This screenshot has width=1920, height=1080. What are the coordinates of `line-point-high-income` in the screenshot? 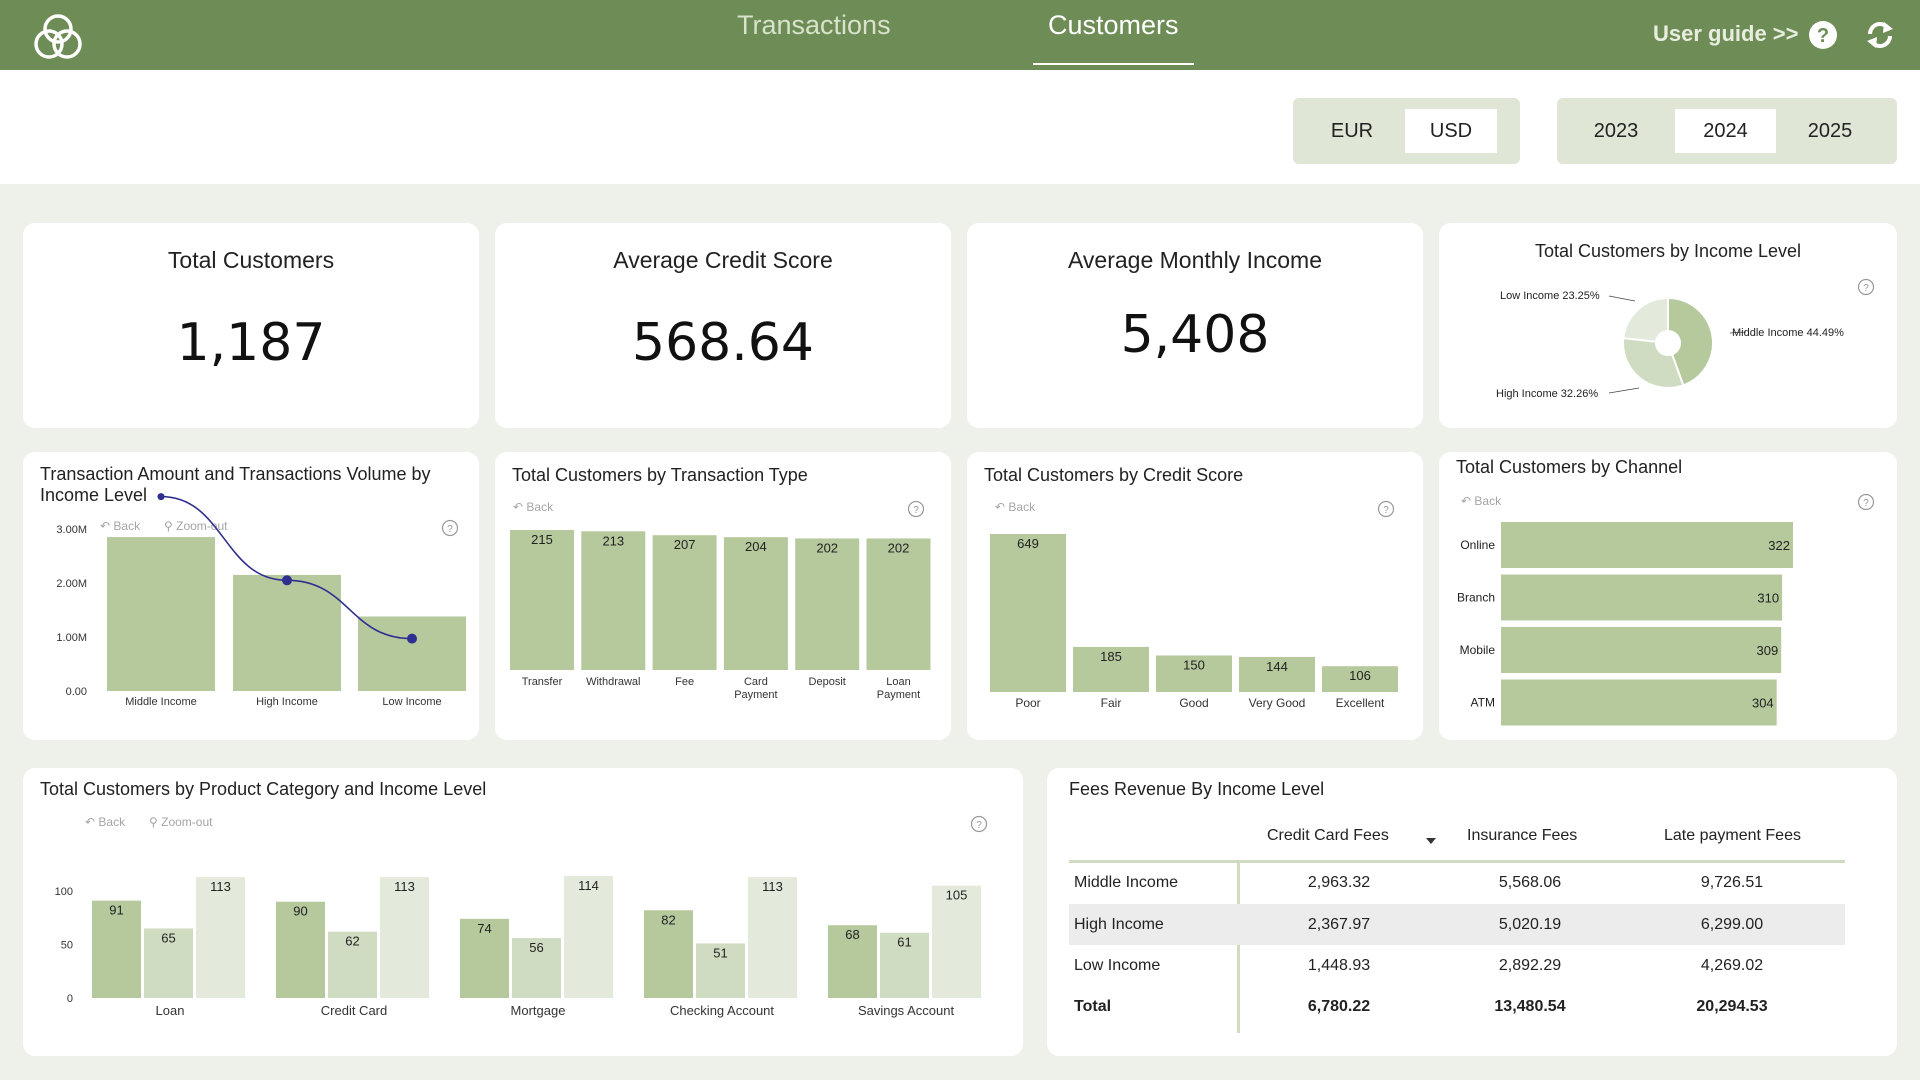 It's located at (287, 580).